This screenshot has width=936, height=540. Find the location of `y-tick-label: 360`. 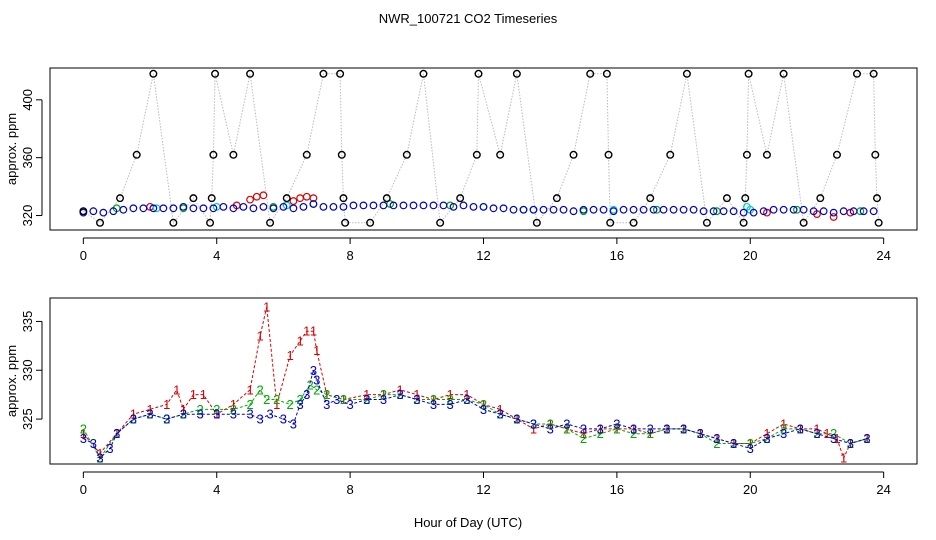

y-tick-label: 360 is located at coordinates (27, 158).